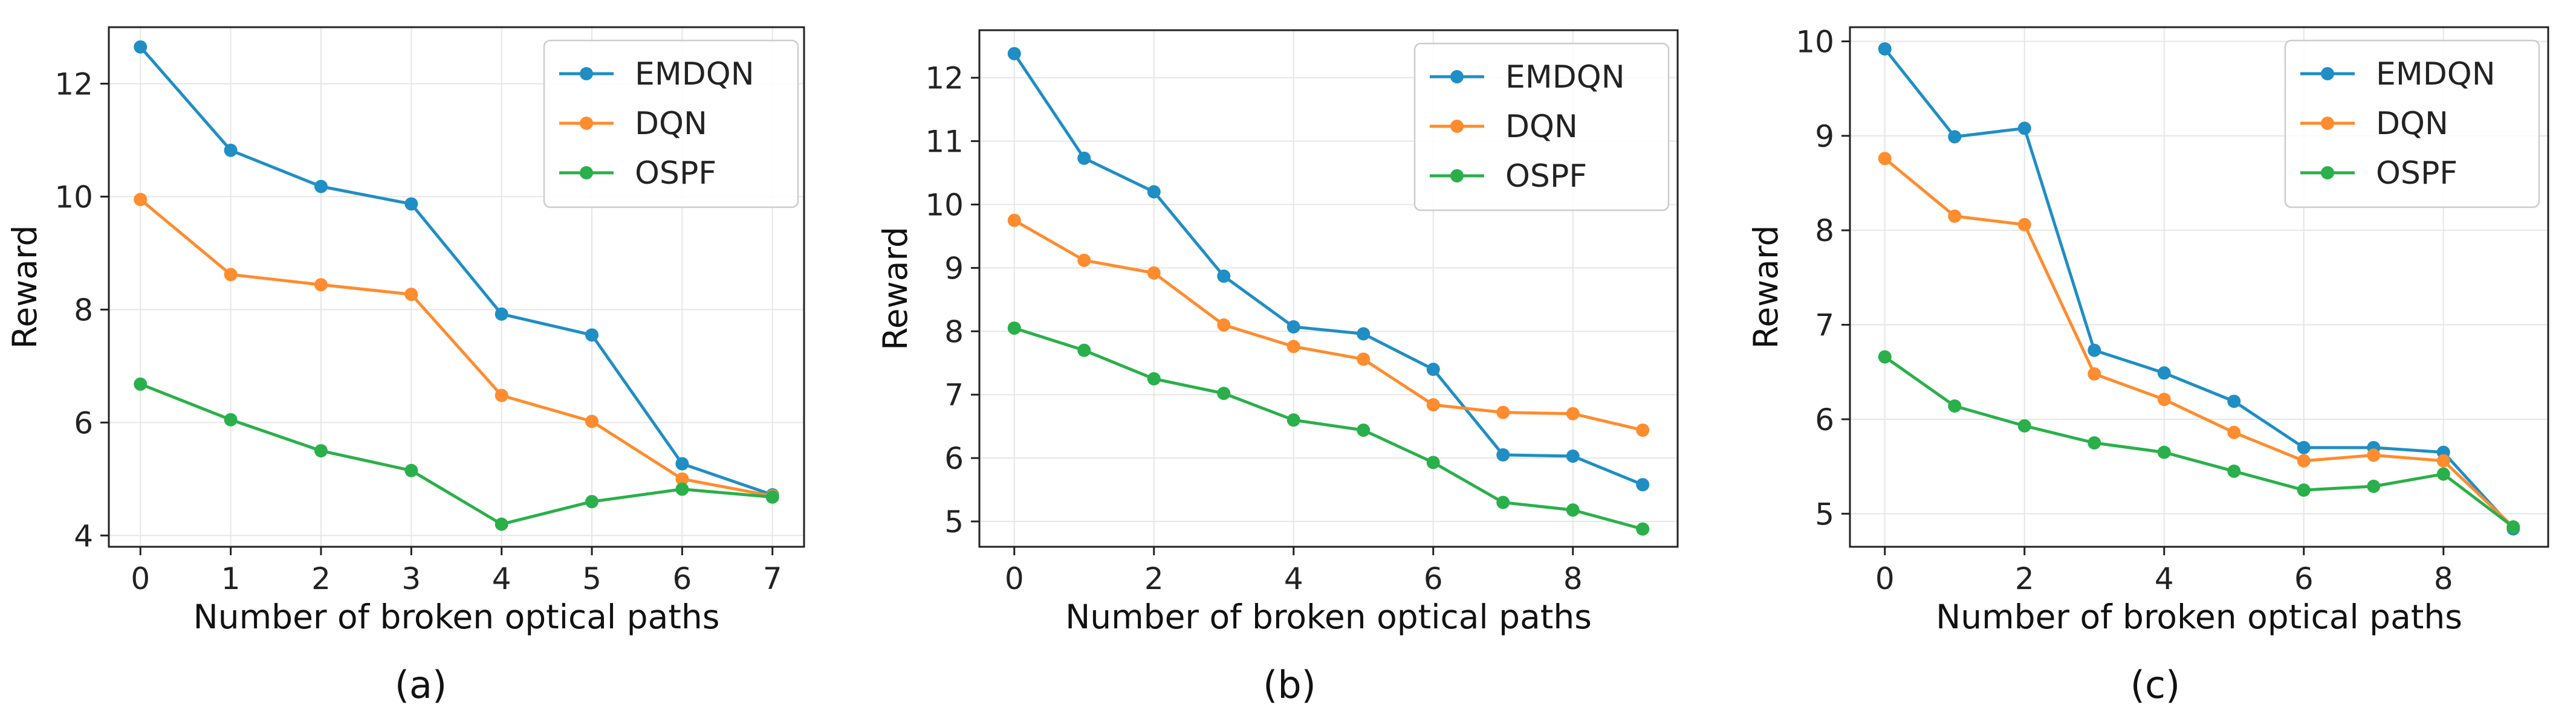 Image resolution: width=2576 pixels, height=722 pixels. I want to click on x-tick-label: 3, so click(411, 578).